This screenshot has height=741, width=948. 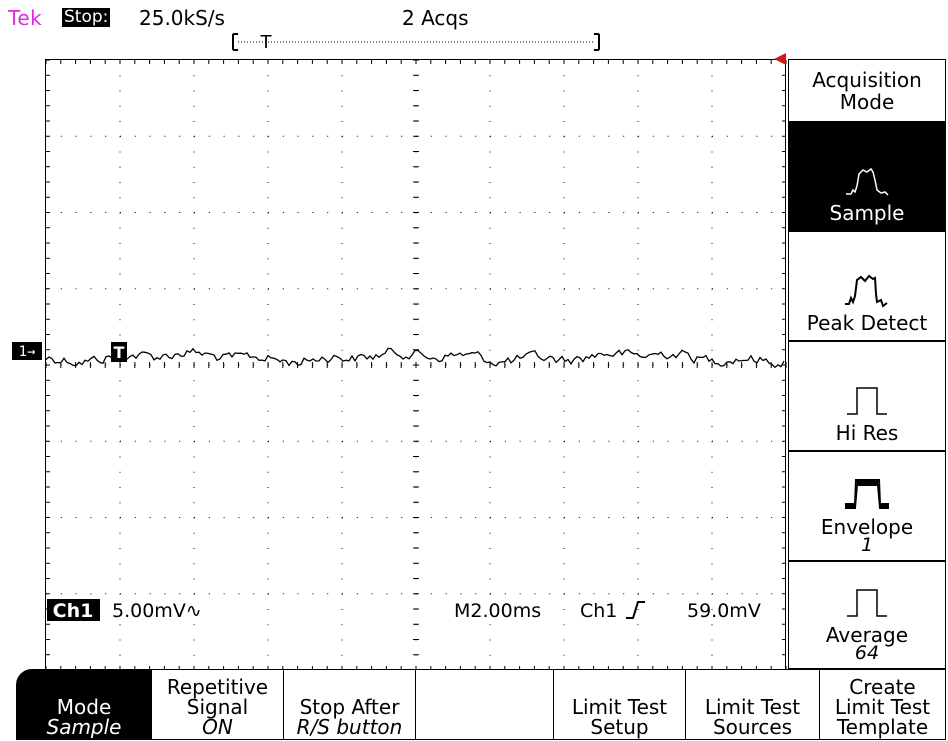 What do you see at coordinates (485, 704) in the screenshot?
I see `blank-softkey` at bounding box center [485, 704].